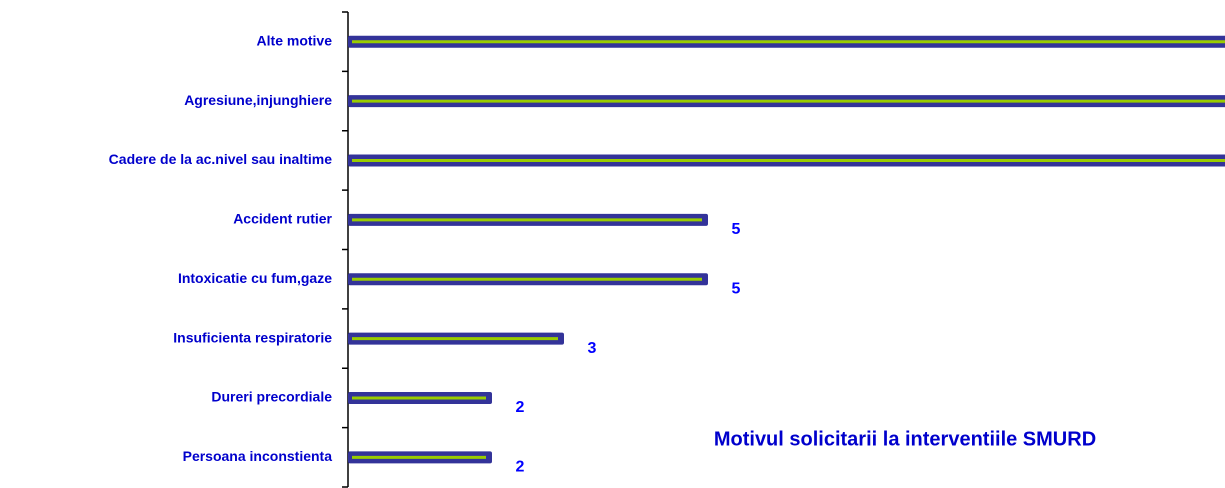 This screenshot has height=488, width=1225. Describe the element at coordinates (271, 397) in the screenshot. I see `y-tick-label: Dureri precordiale` at that location.